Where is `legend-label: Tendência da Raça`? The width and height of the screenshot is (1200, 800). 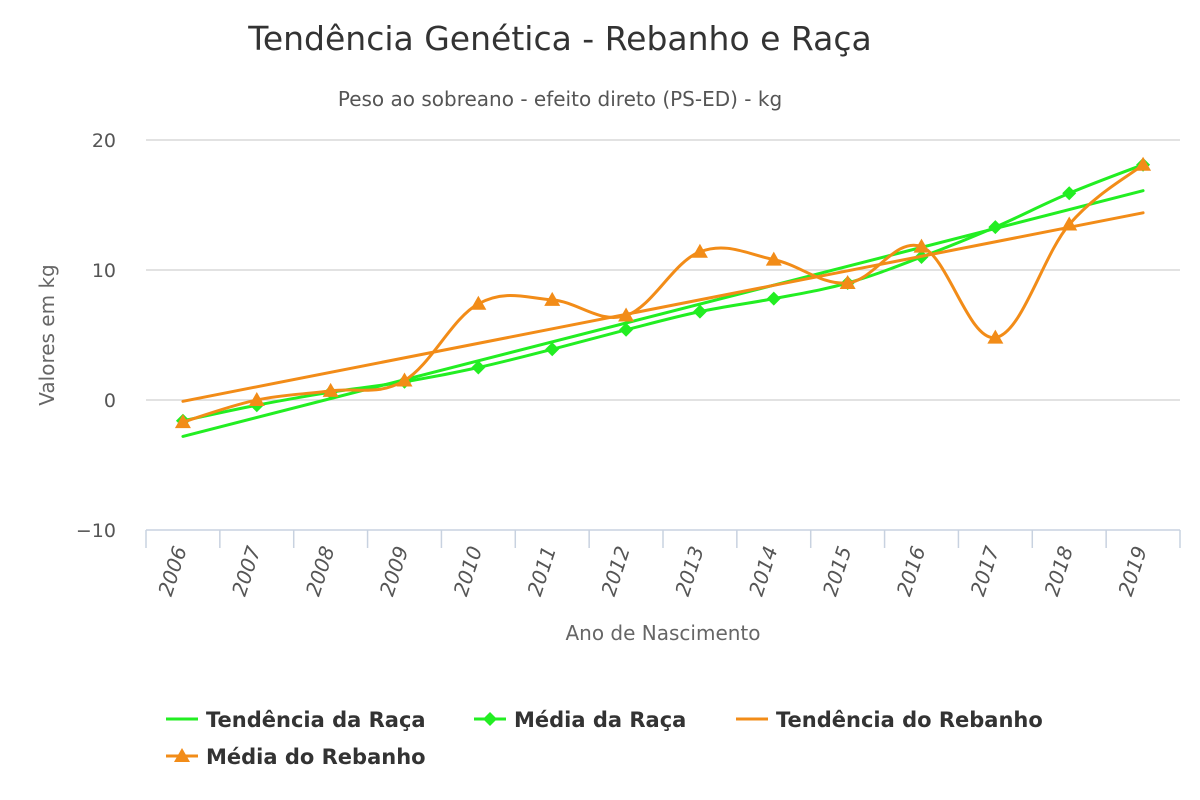 legend-label: Tendência da Raça is located at coordinates (316, 720).